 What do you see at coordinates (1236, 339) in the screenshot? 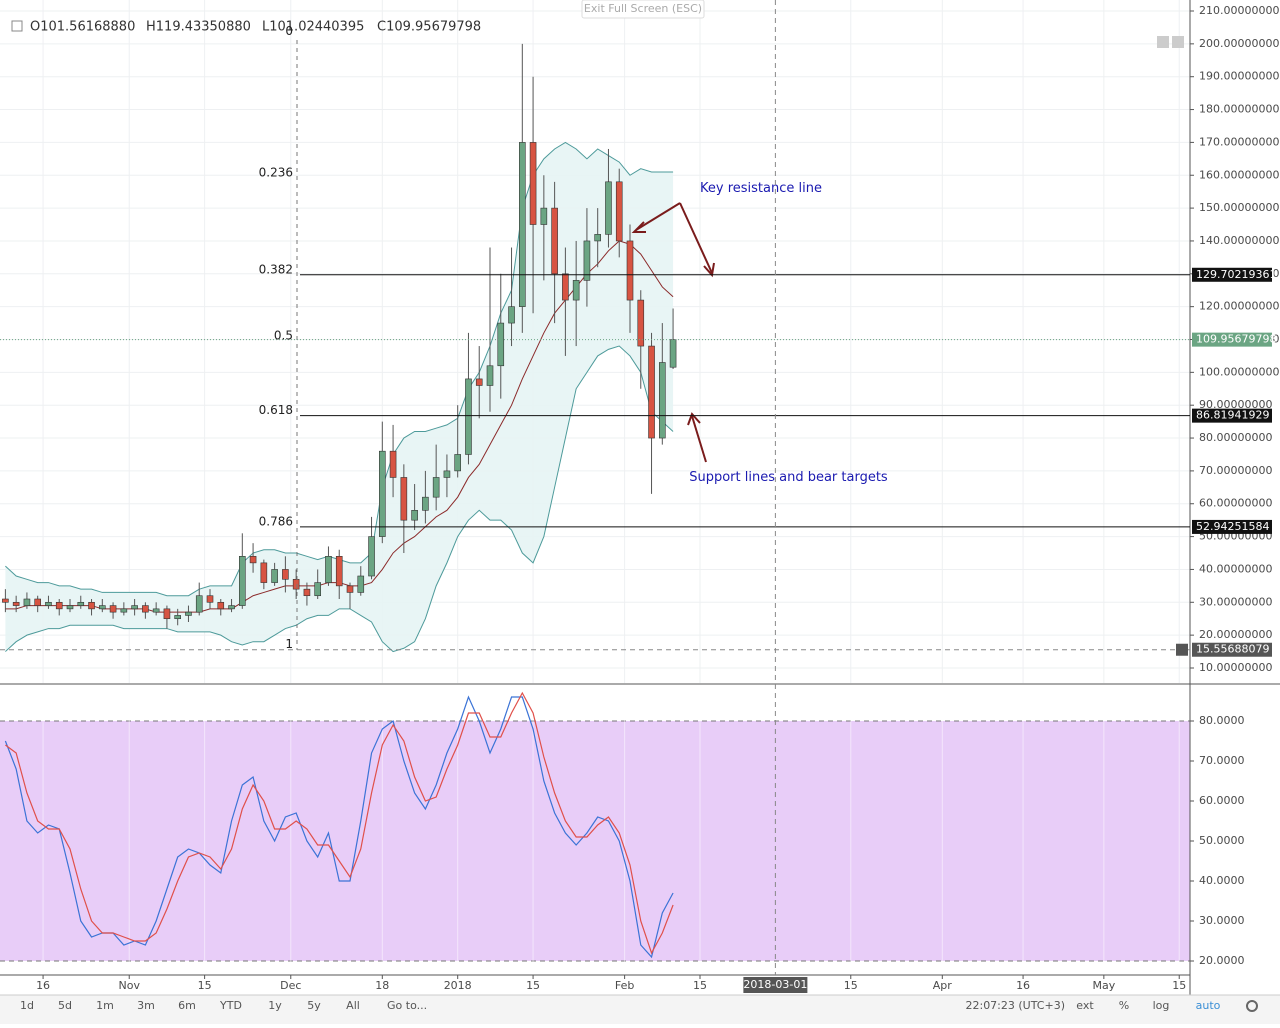
I see `last-price-label: 109.95679798` at bounding box center [1236, 339].